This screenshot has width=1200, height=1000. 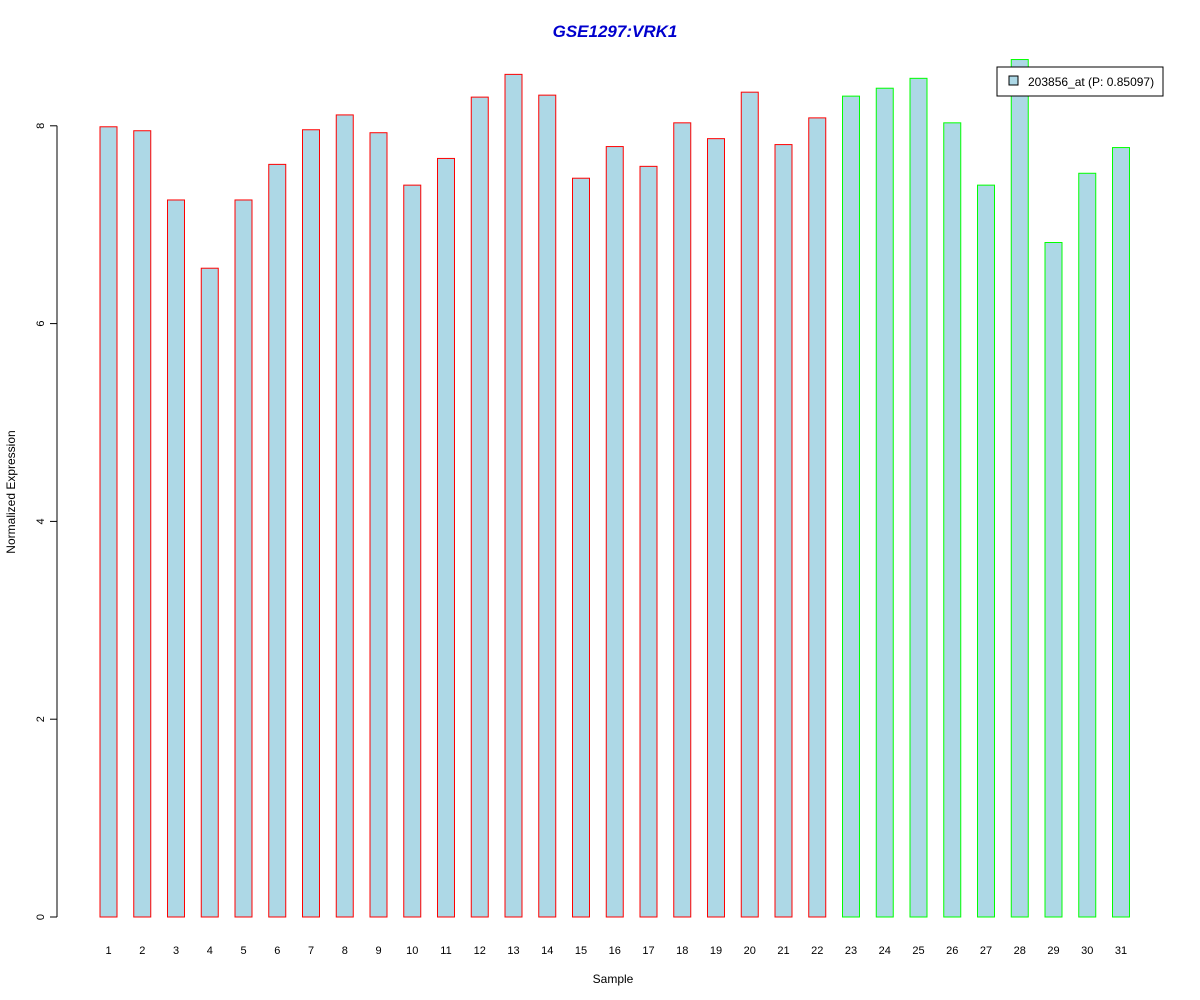 What do you see at coordinates (480, 951) in the screenshot?
I see `x-tick-label: 12` at bounding box center [480, 951].